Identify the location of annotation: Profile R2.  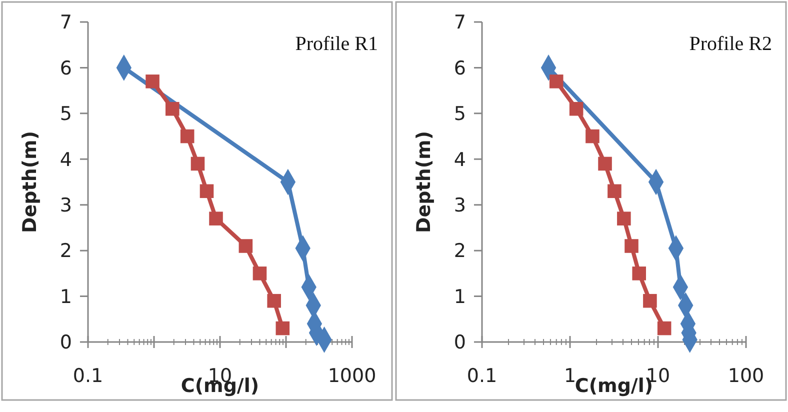
(730, 44).